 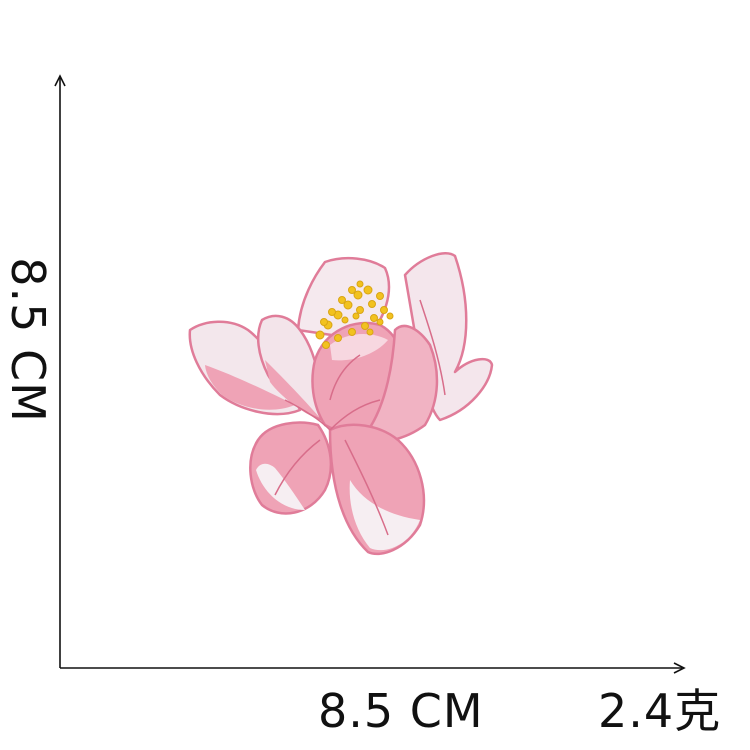 I want to click on height-dimension-label: 8.5 CM, so click(x=28, y=340).